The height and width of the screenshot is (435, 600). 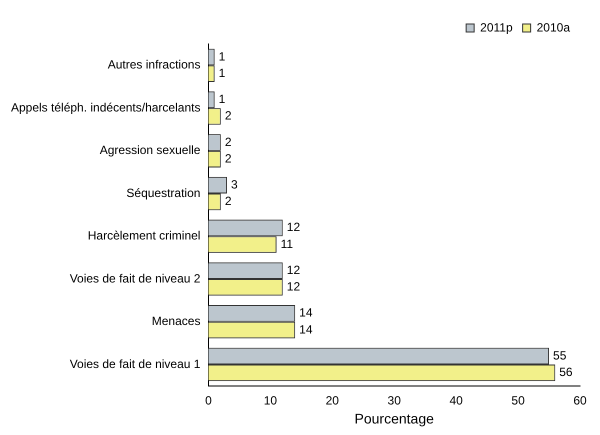 I want to click on y-tick-label: Harcèlement criminel, so click(x=144, y=235).